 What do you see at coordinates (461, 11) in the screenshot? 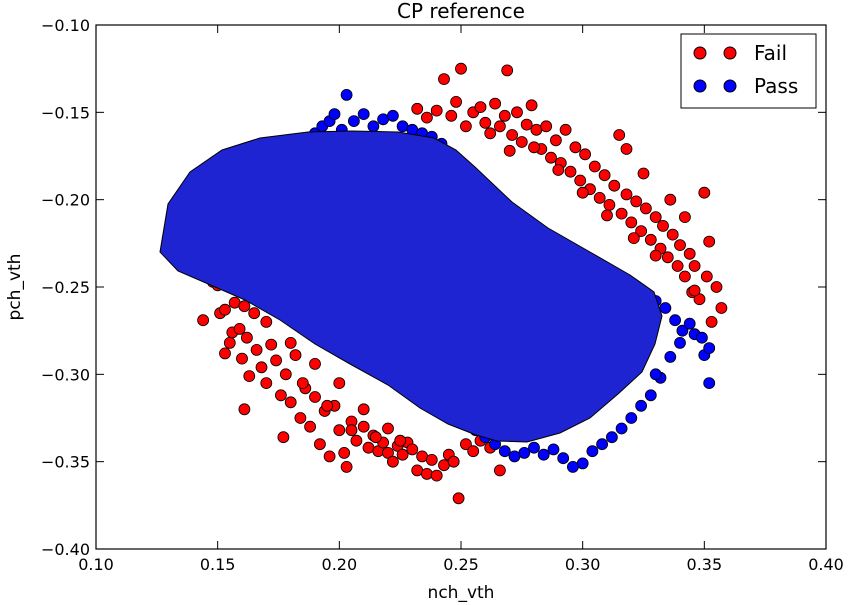
I see `chart-title: CP reference` at bounding box center [461, 11].